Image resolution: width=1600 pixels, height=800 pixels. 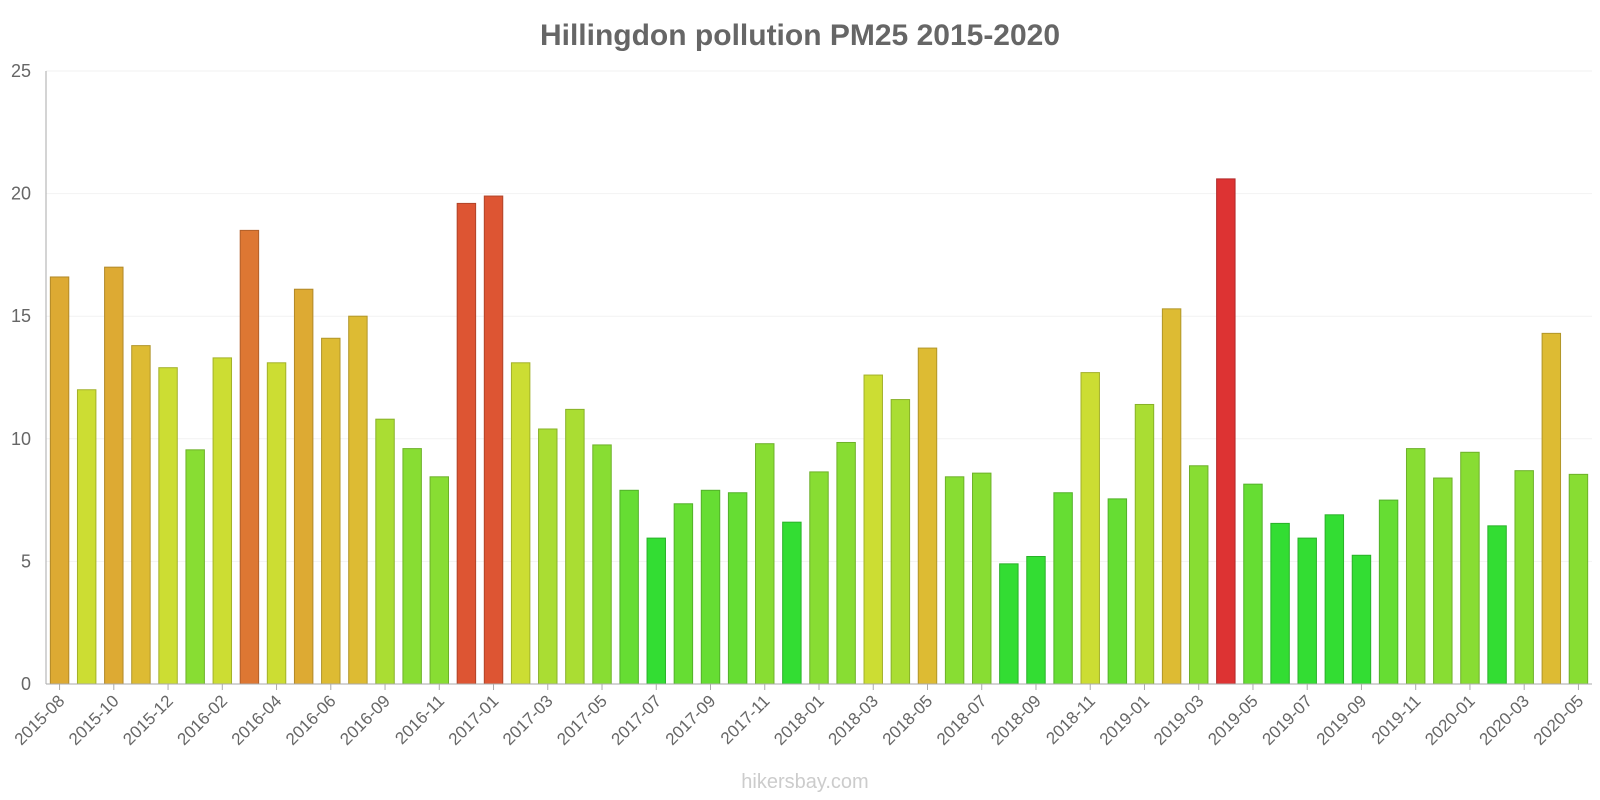 What do you see at coordinates (21, 439) in the screenshot?
I see `y-tick-label-10: 10` at bounding box center [21, 439].